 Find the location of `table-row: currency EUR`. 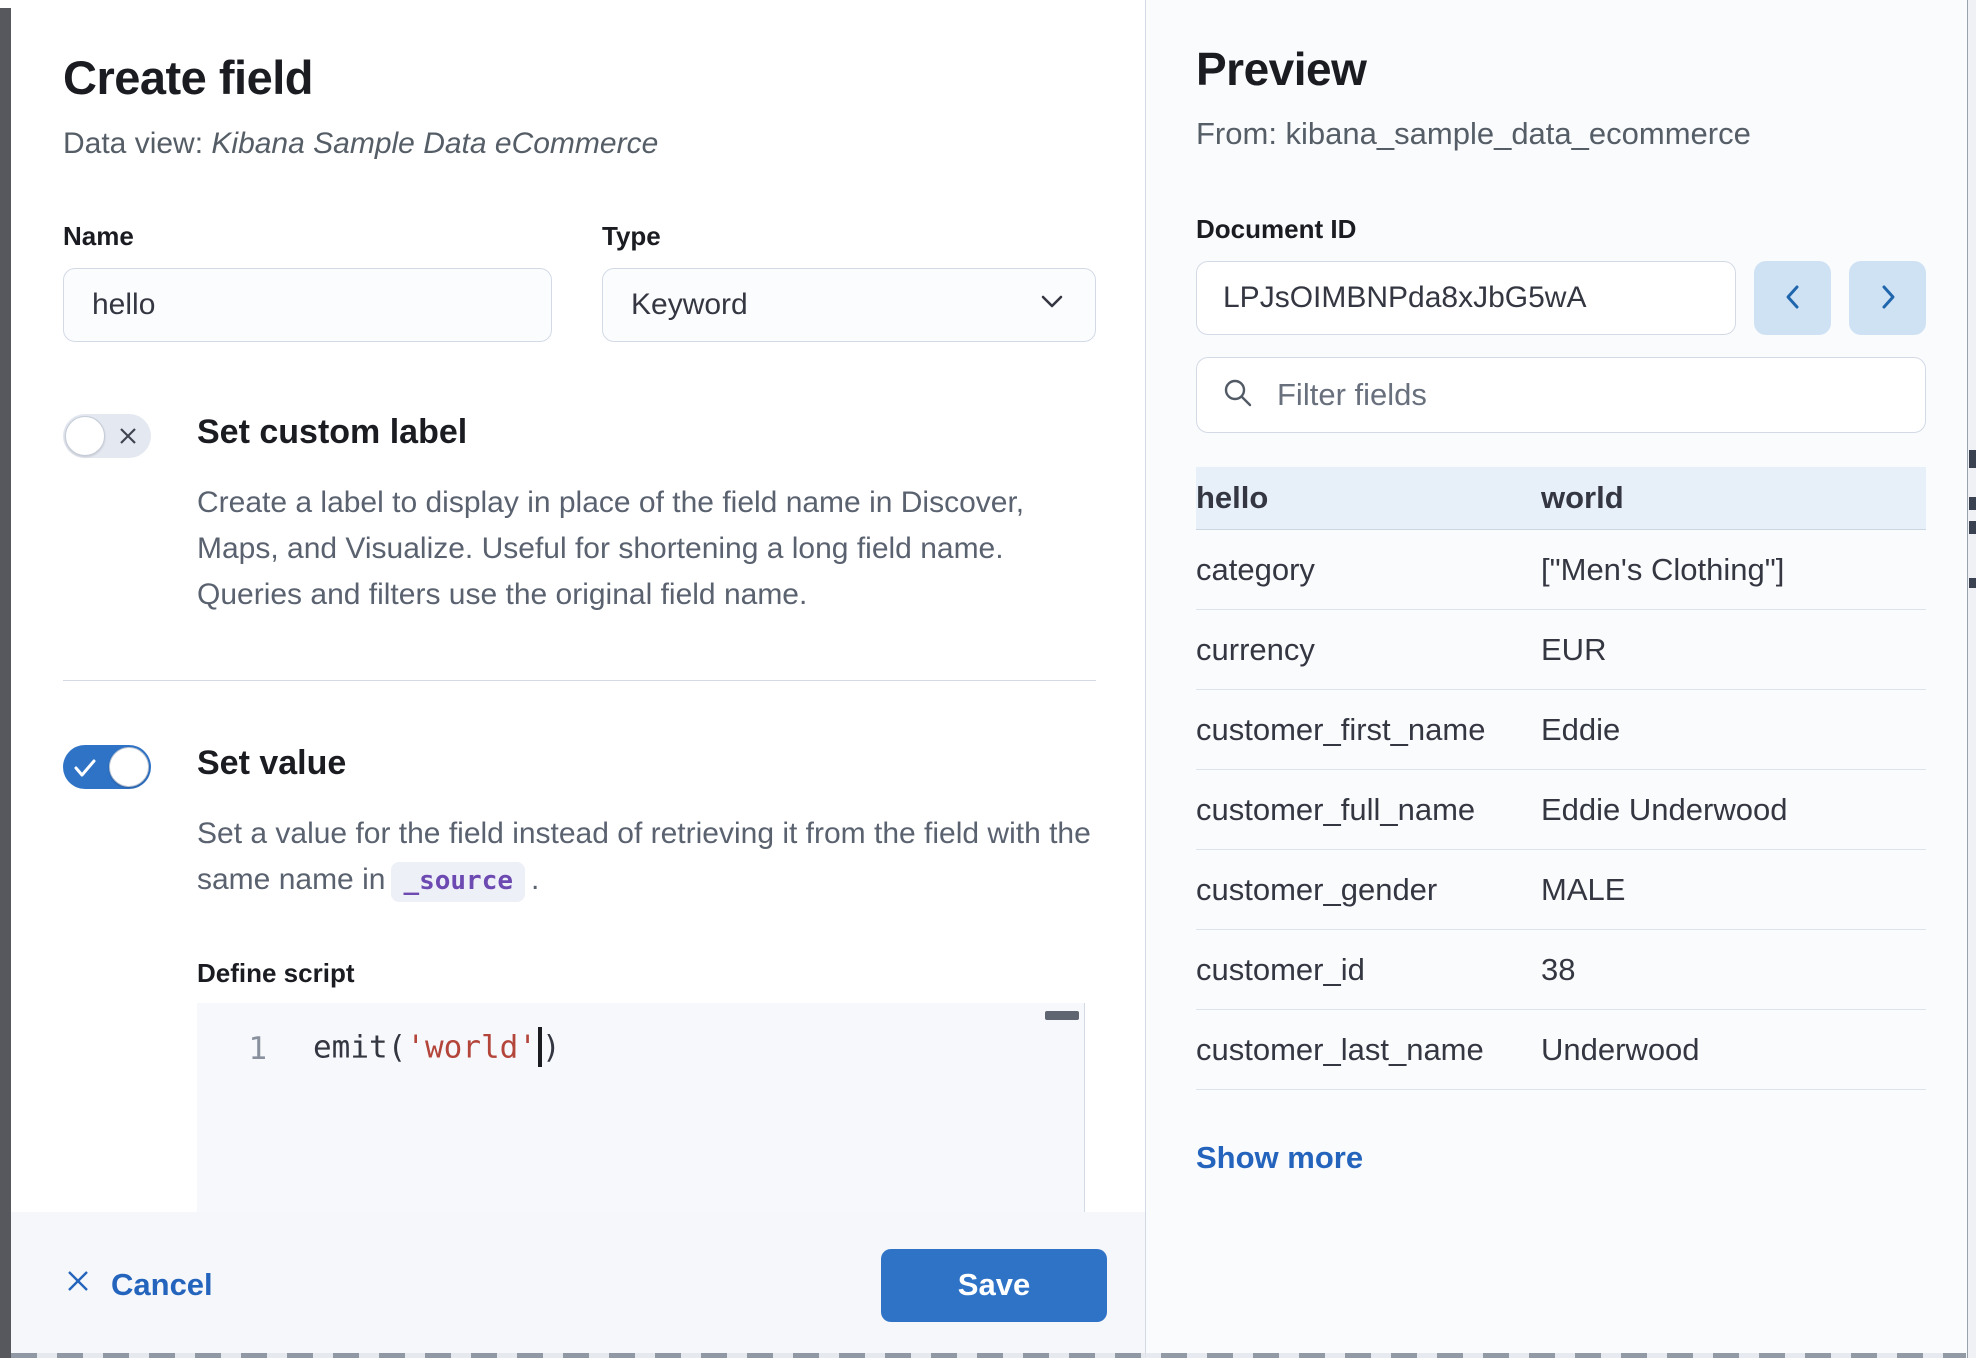

table-row: currency EUR is located at coordinates (1561, 650).